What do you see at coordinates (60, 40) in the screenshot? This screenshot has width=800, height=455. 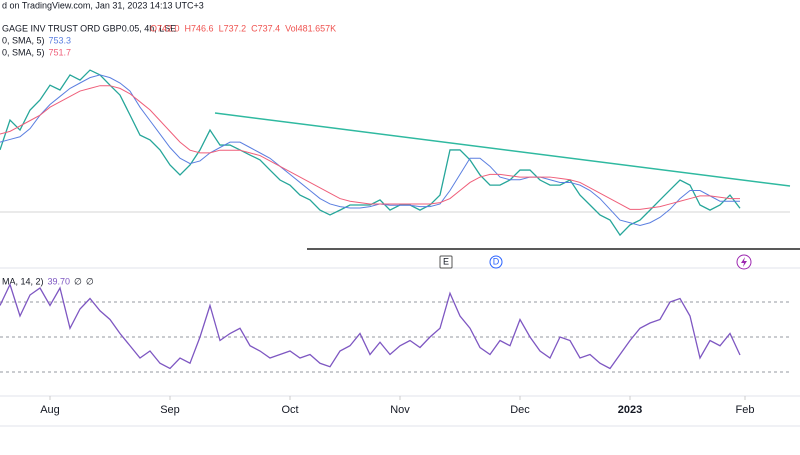 I see `indicator-value: 753.3` at bounding box center [60, 40].